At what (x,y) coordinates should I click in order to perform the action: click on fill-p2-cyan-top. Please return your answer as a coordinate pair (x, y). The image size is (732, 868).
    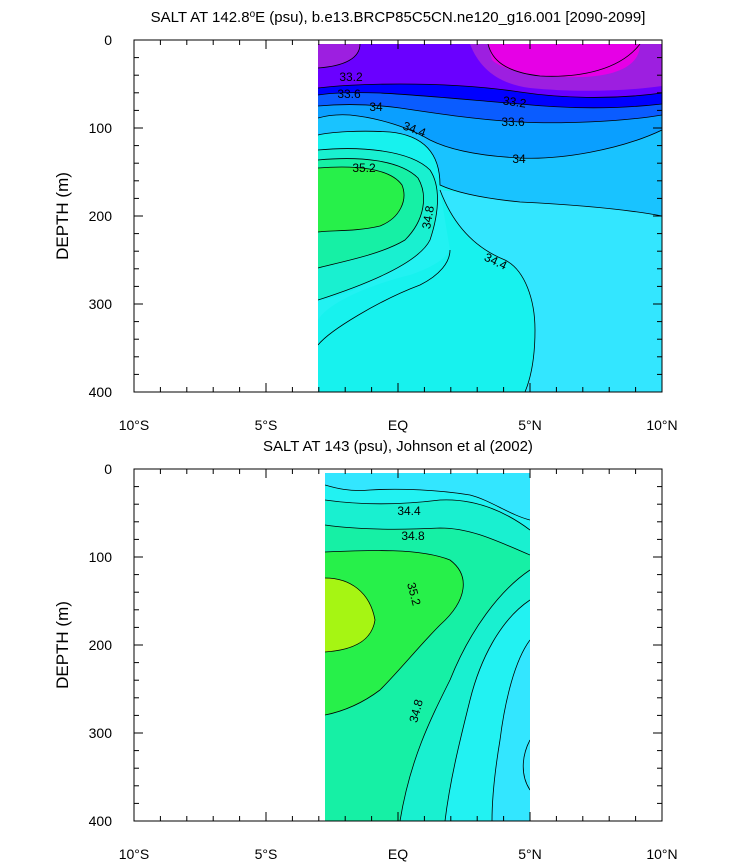
    Looking at the image, I should click on (427, 496).